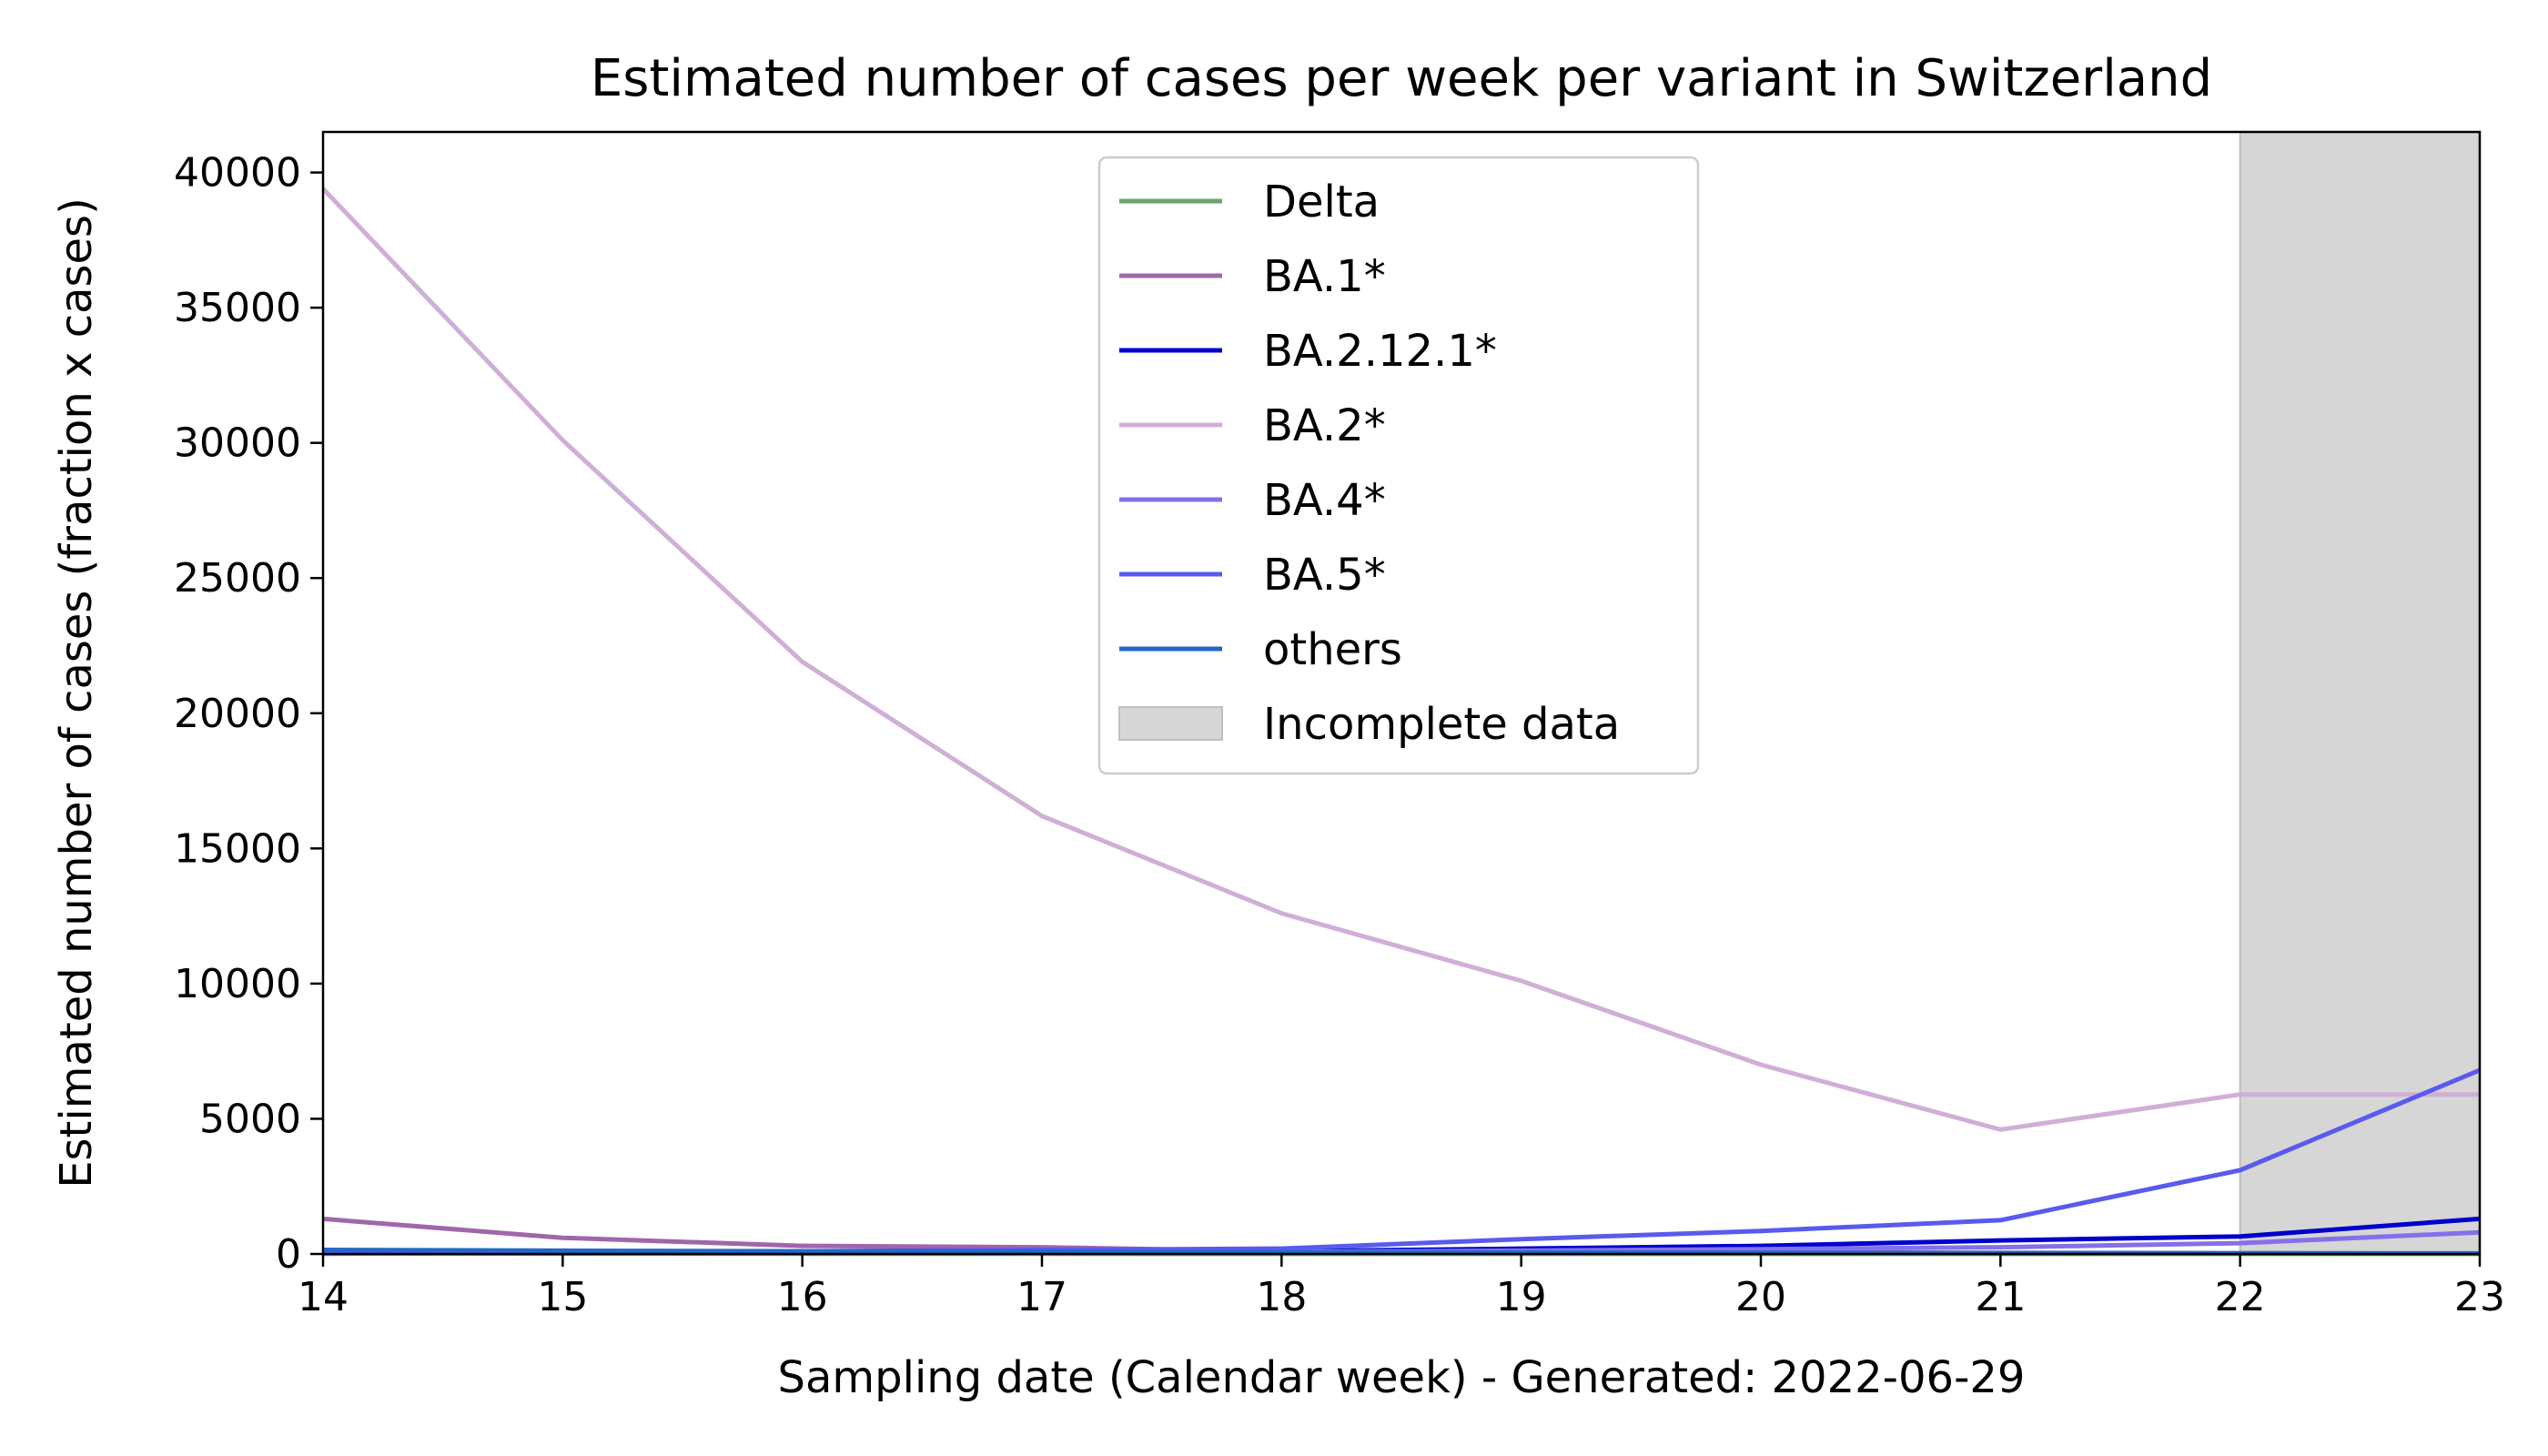  I want to click on incomplete-data-region, so click(2361, 693).